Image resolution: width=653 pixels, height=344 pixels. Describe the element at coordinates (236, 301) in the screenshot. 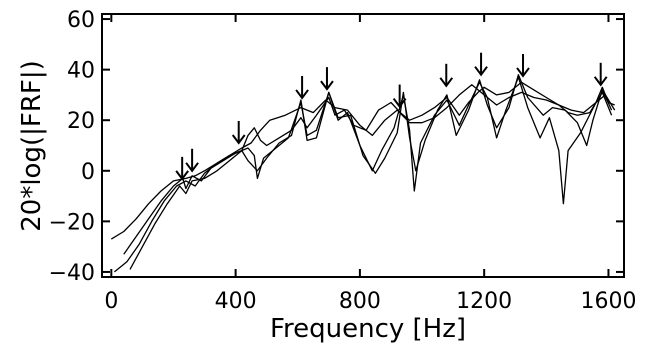

I see `x-tick-label: 400` at that location.